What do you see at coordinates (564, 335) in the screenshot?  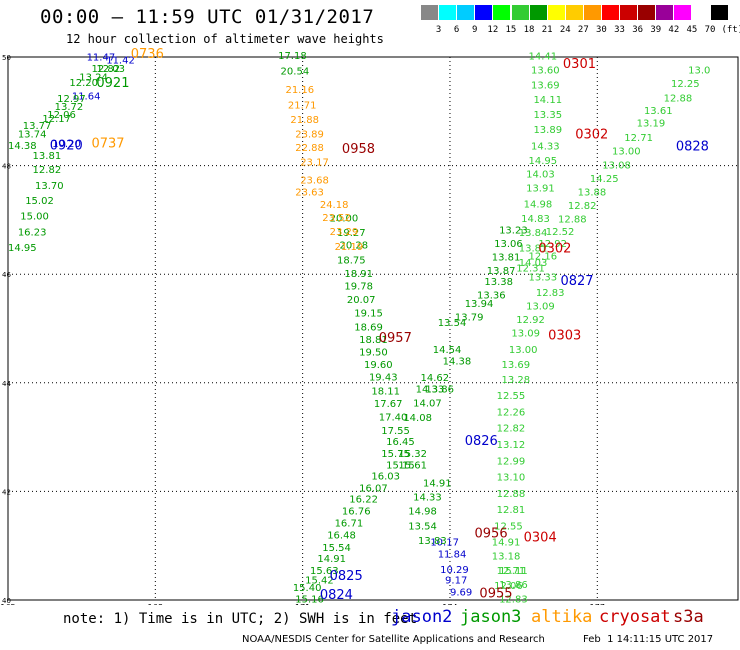 I see `pass-time-label: 0303` at bounding box center [564, 335].